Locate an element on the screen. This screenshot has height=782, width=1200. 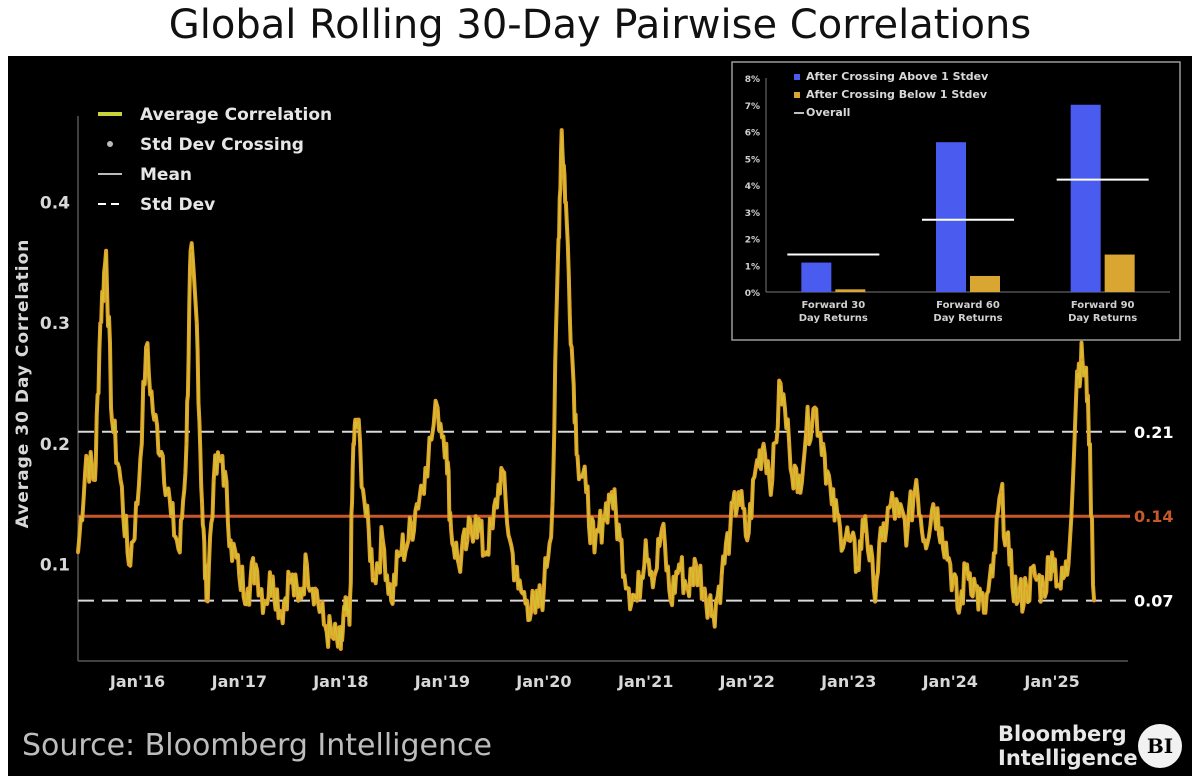
inset-bar-above is located at coordinates (951, 217).